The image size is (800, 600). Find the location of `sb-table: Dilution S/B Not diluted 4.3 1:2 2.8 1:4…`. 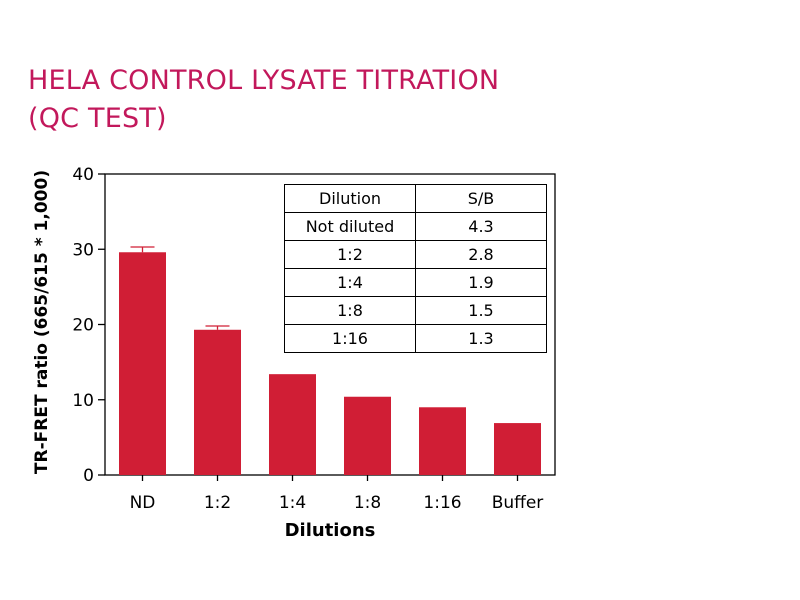

sb-table: Dilution S/B Not diluted 4.3 1:2 2.8 1:4… is located at coordinates (415, 268).